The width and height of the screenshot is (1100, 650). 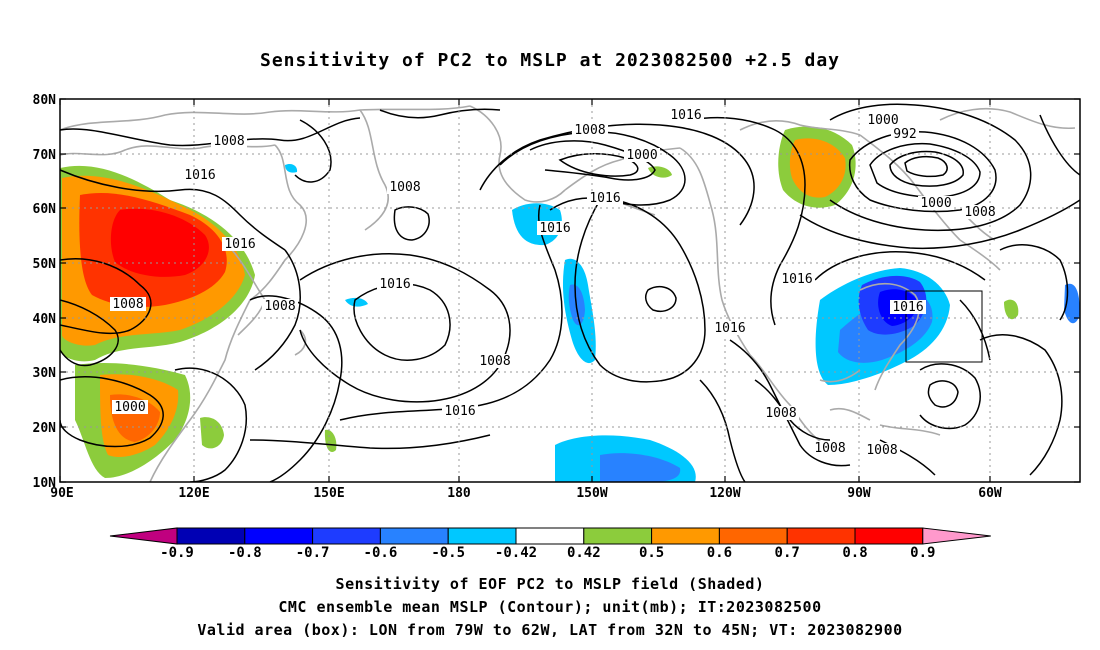 I want to click on lon-label: 120W, so click(x=724, y=493).